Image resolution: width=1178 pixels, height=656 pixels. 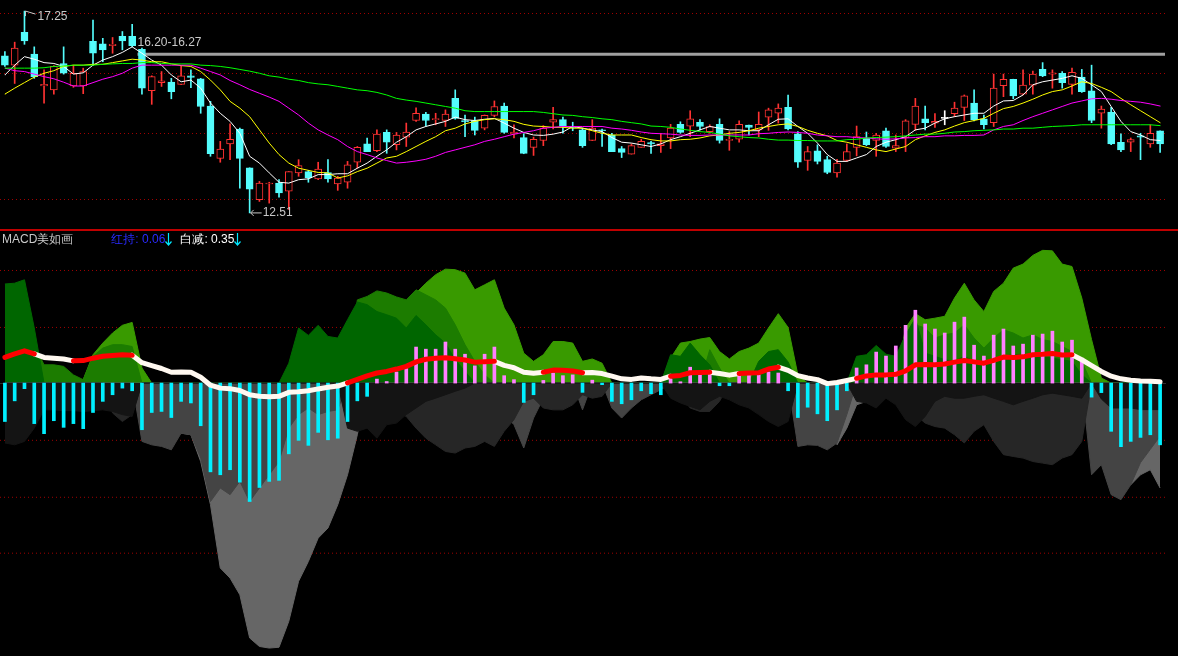 What do you see at coordinates (277, 212) in the screenshot?
I see `annotation: 12.51` at bounding box center [277, 212].